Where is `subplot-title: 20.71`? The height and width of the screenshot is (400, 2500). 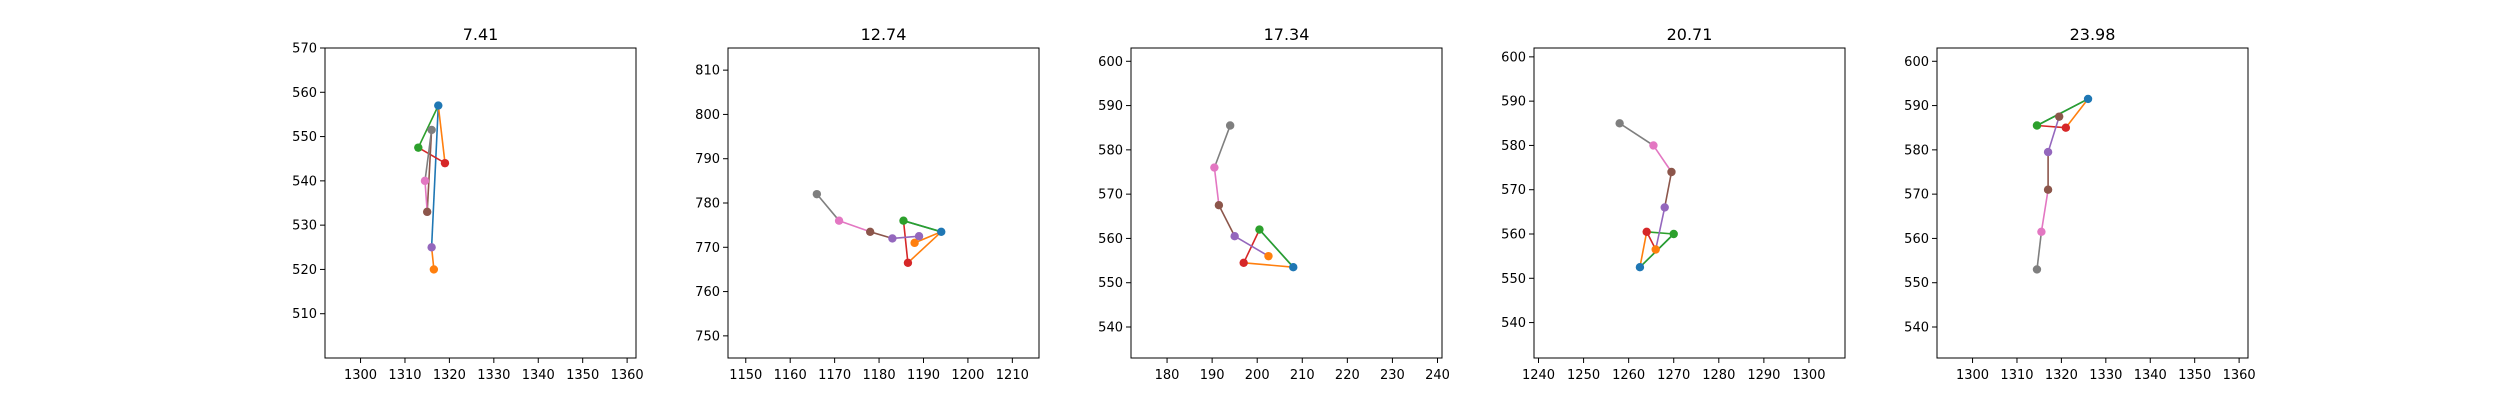
subplot-title: 20.71 is located at coordinates (1690, 34).